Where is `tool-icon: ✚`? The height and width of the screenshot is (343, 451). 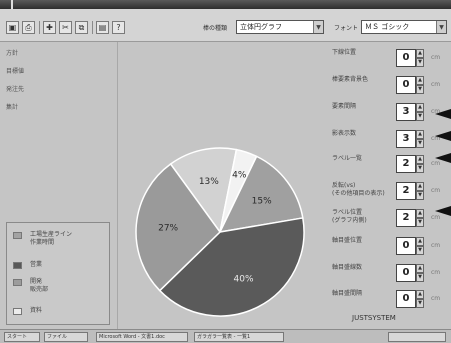 tool-icon: ✚ is located at coordinates (49, 27).